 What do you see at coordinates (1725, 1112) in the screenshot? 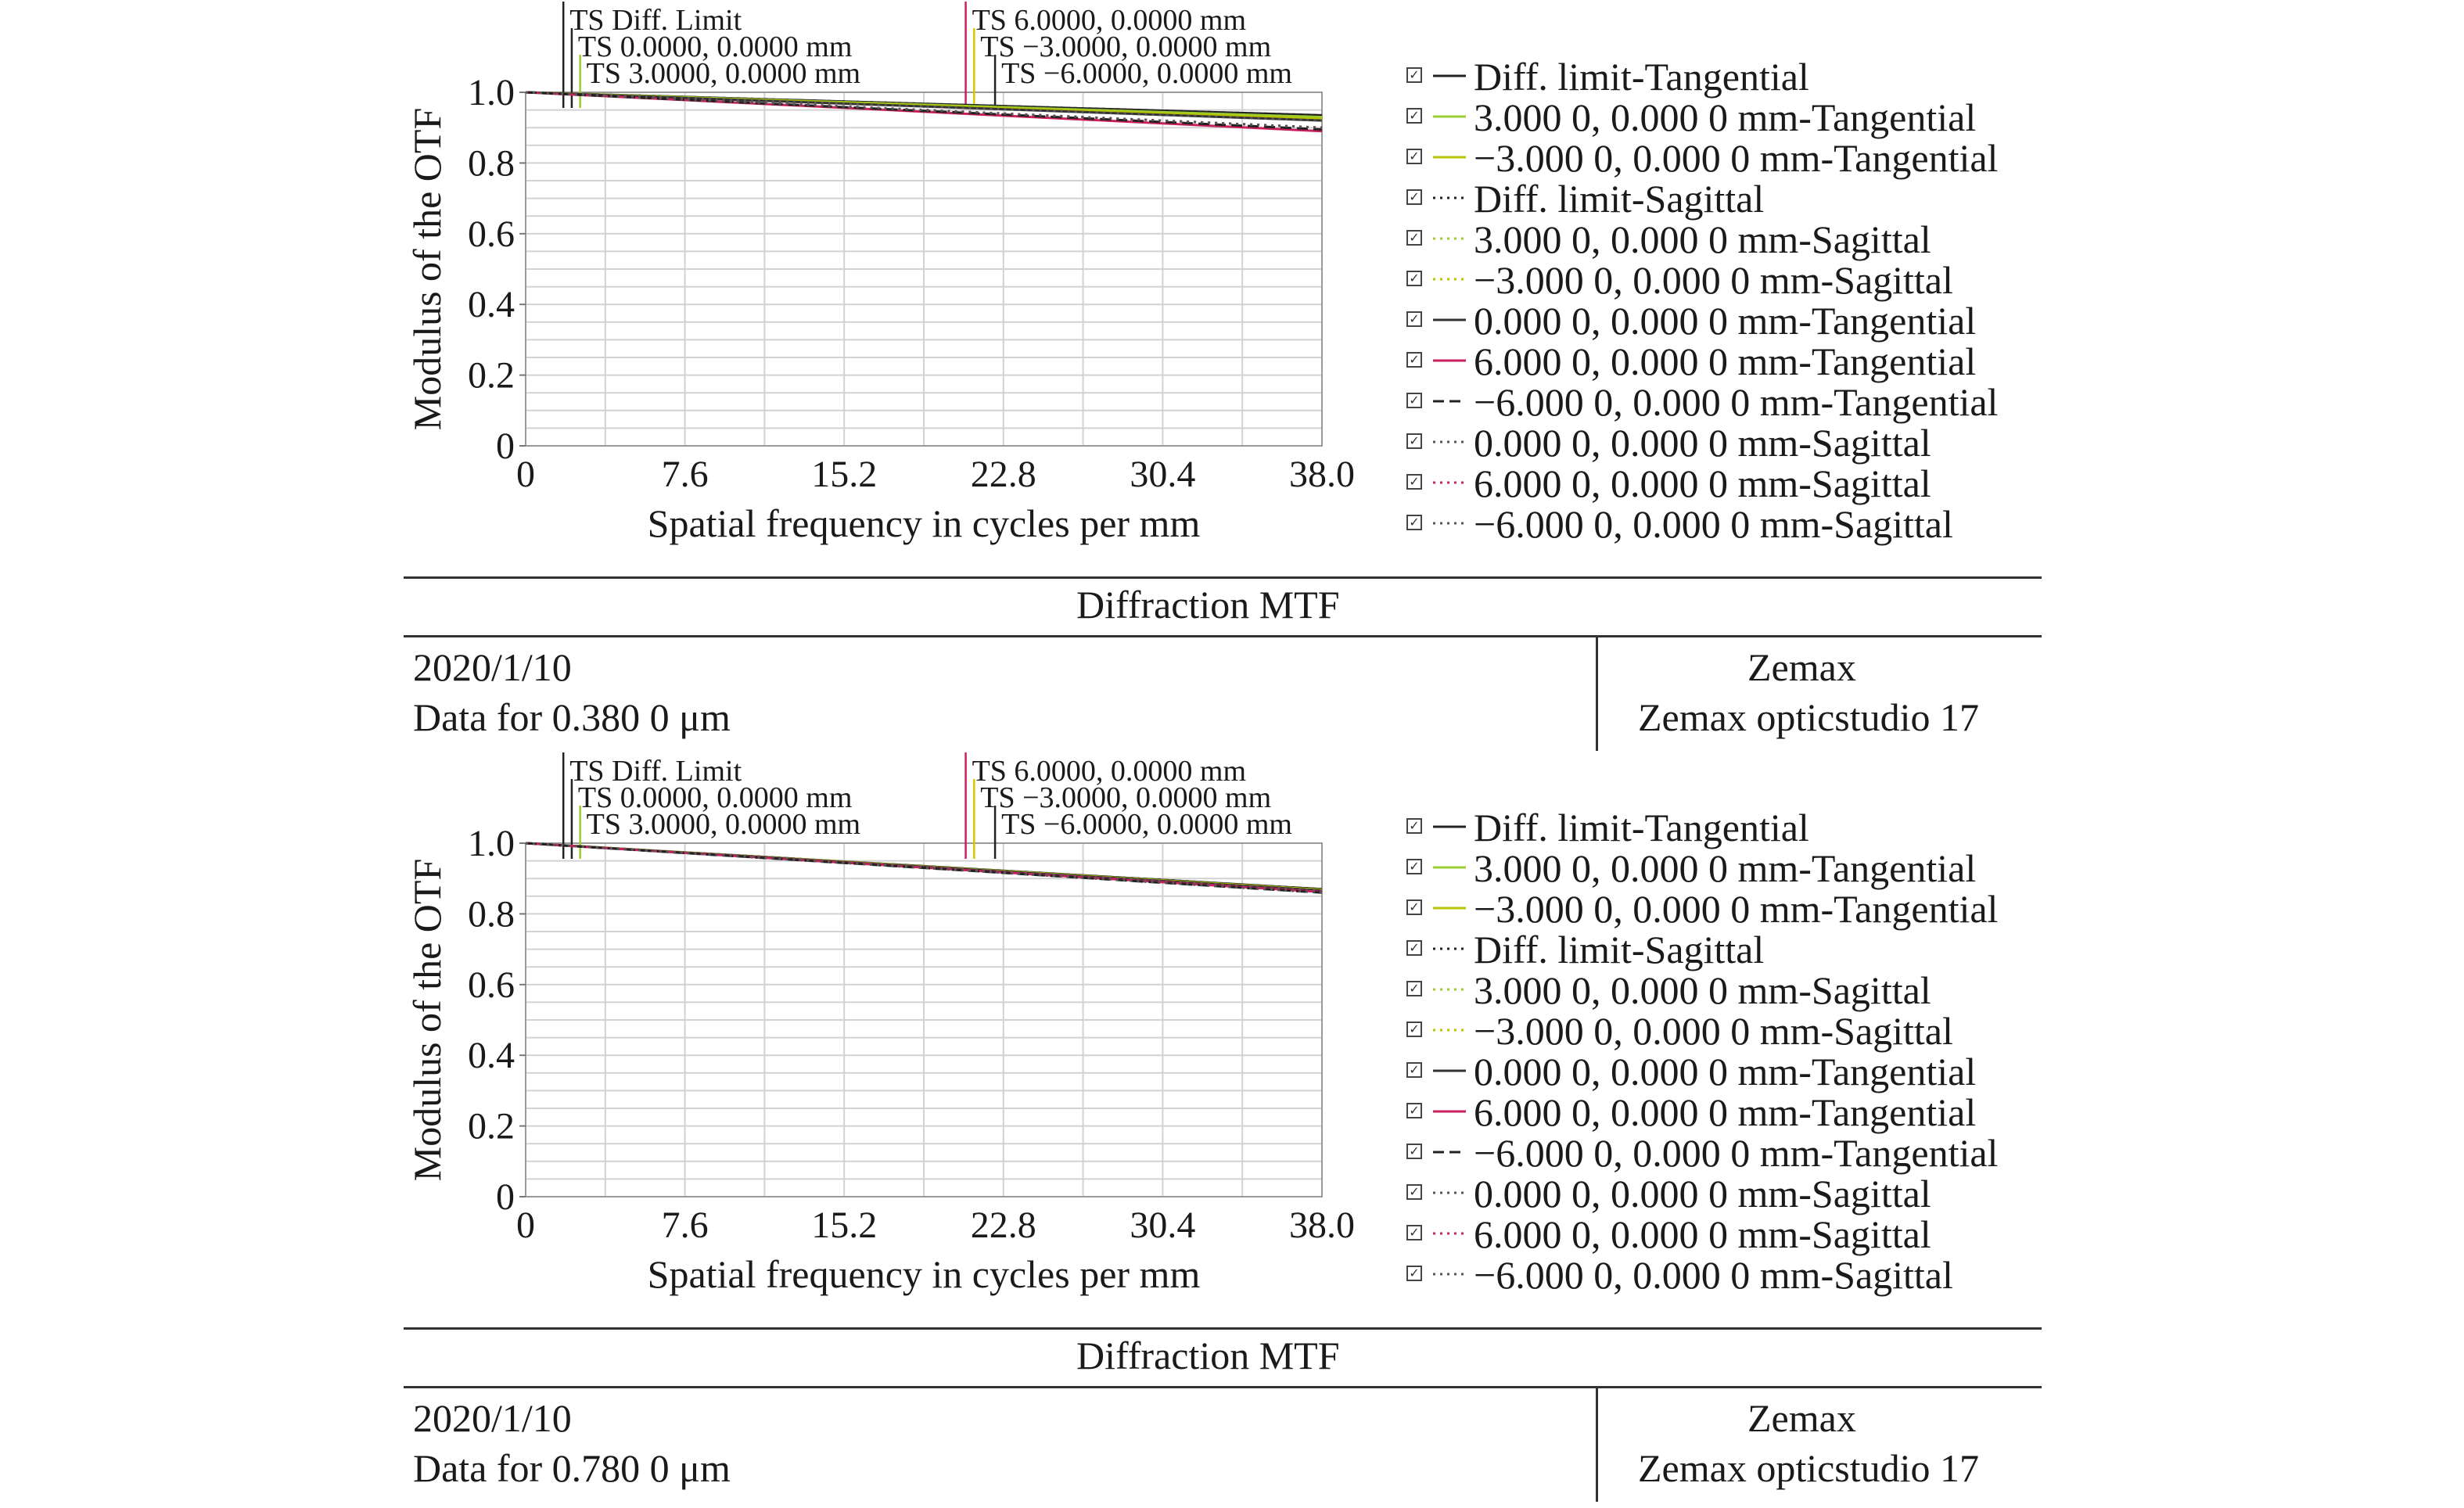
I see `legend-label: 6.000 0, 0.000 0 mm-Tangential` at bounding box center [1725, 1112].